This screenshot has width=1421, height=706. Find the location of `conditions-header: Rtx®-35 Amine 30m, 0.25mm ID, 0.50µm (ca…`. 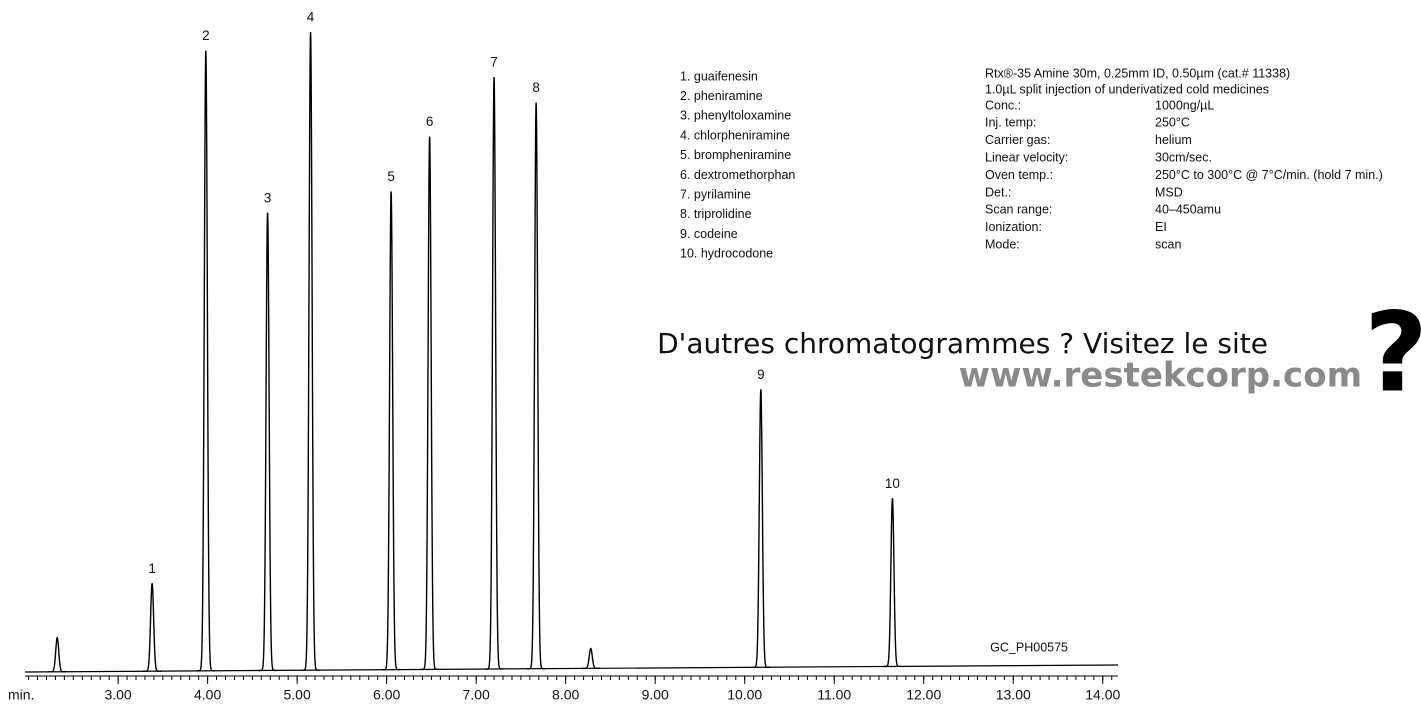

conditions-header: Rtx®-35 Amine 30m, 0.25mm ID, 0.50µm (ca… is located at coordinates (1137, 73).